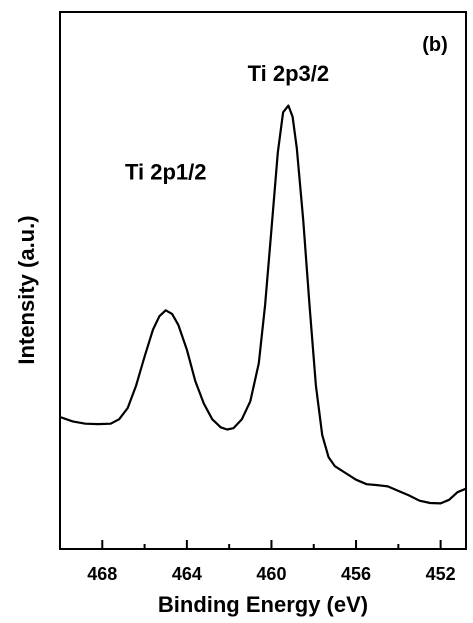 This screenshot has height=623, width=473. I want to click on peak-annotations: Ti 2p1/2 Ti 2p3/2, so click(227, 123).